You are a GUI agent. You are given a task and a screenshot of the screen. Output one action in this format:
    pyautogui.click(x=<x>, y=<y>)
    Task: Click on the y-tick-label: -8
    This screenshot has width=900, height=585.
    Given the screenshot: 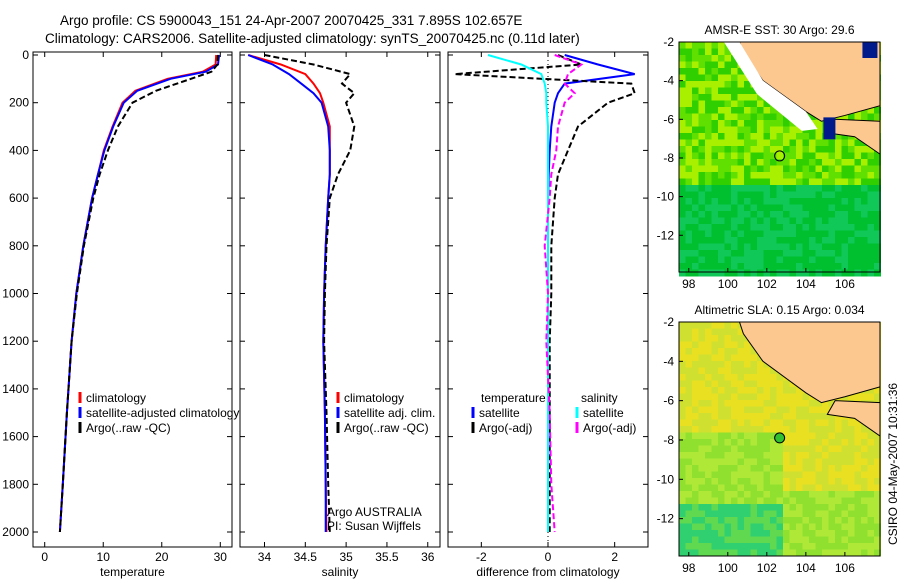 What is the action you would take?
    pyautogui.click(x=668, y=158)
    